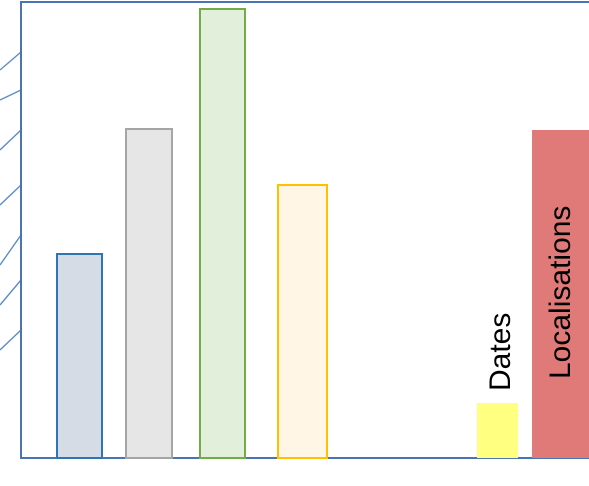  What do you see at coordinates (497, 430) in the screenshot?
I see `bar-dates` at bounding box center [497, 430].